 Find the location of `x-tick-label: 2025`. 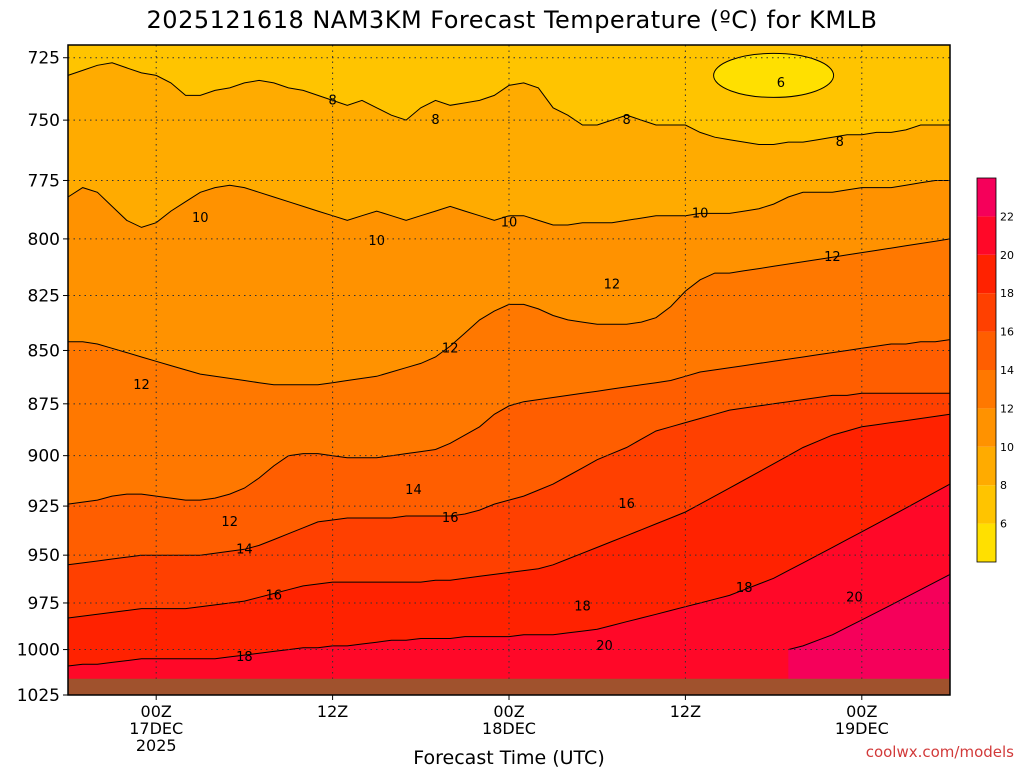

x-tick-label: 2025 is located at coordinates (156, 745).